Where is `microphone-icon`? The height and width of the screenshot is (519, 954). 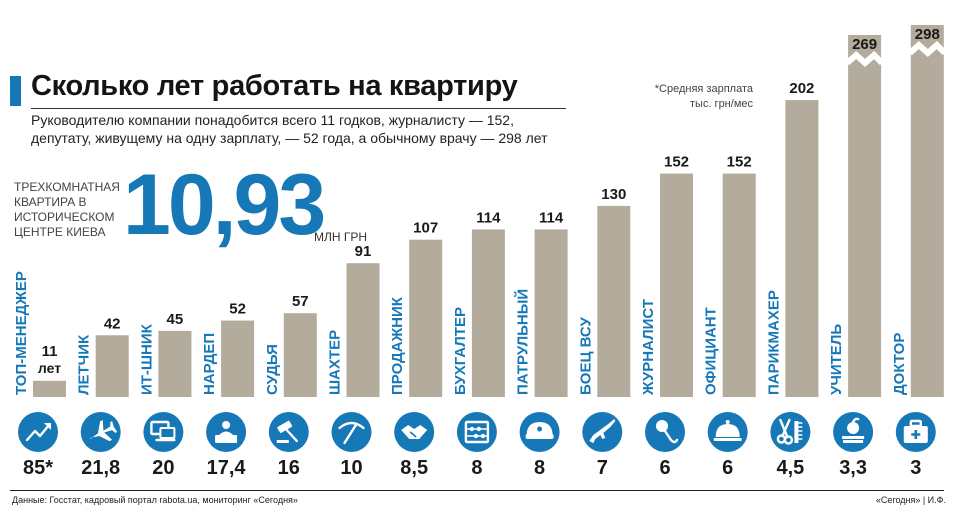
microphone-icon is located at coordinates (667, 432).